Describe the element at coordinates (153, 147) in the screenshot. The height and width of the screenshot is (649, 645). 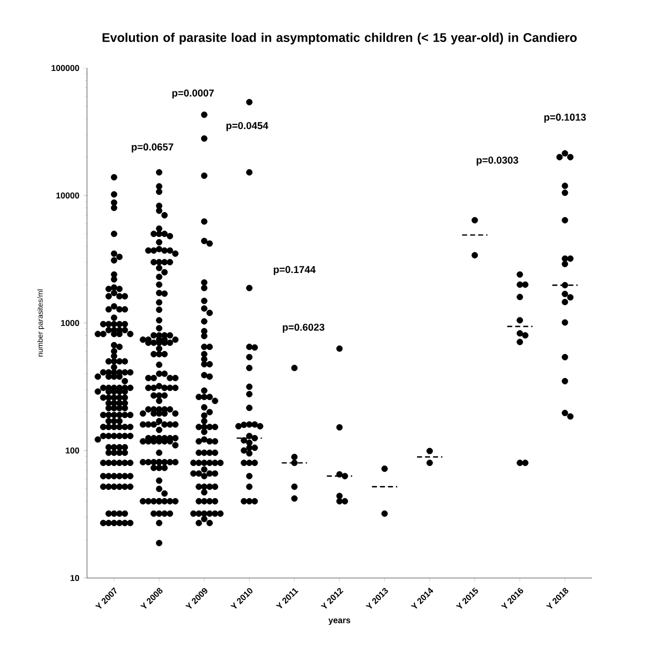
I see `annotation: p=0.0657` at that location.